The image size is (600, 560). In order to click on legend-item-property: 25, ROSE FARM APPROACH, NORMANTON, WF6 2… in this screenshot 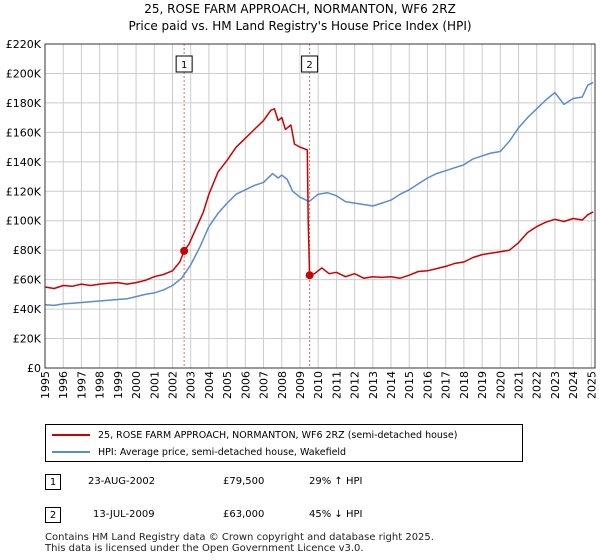, I will do `click(254, 435)`.